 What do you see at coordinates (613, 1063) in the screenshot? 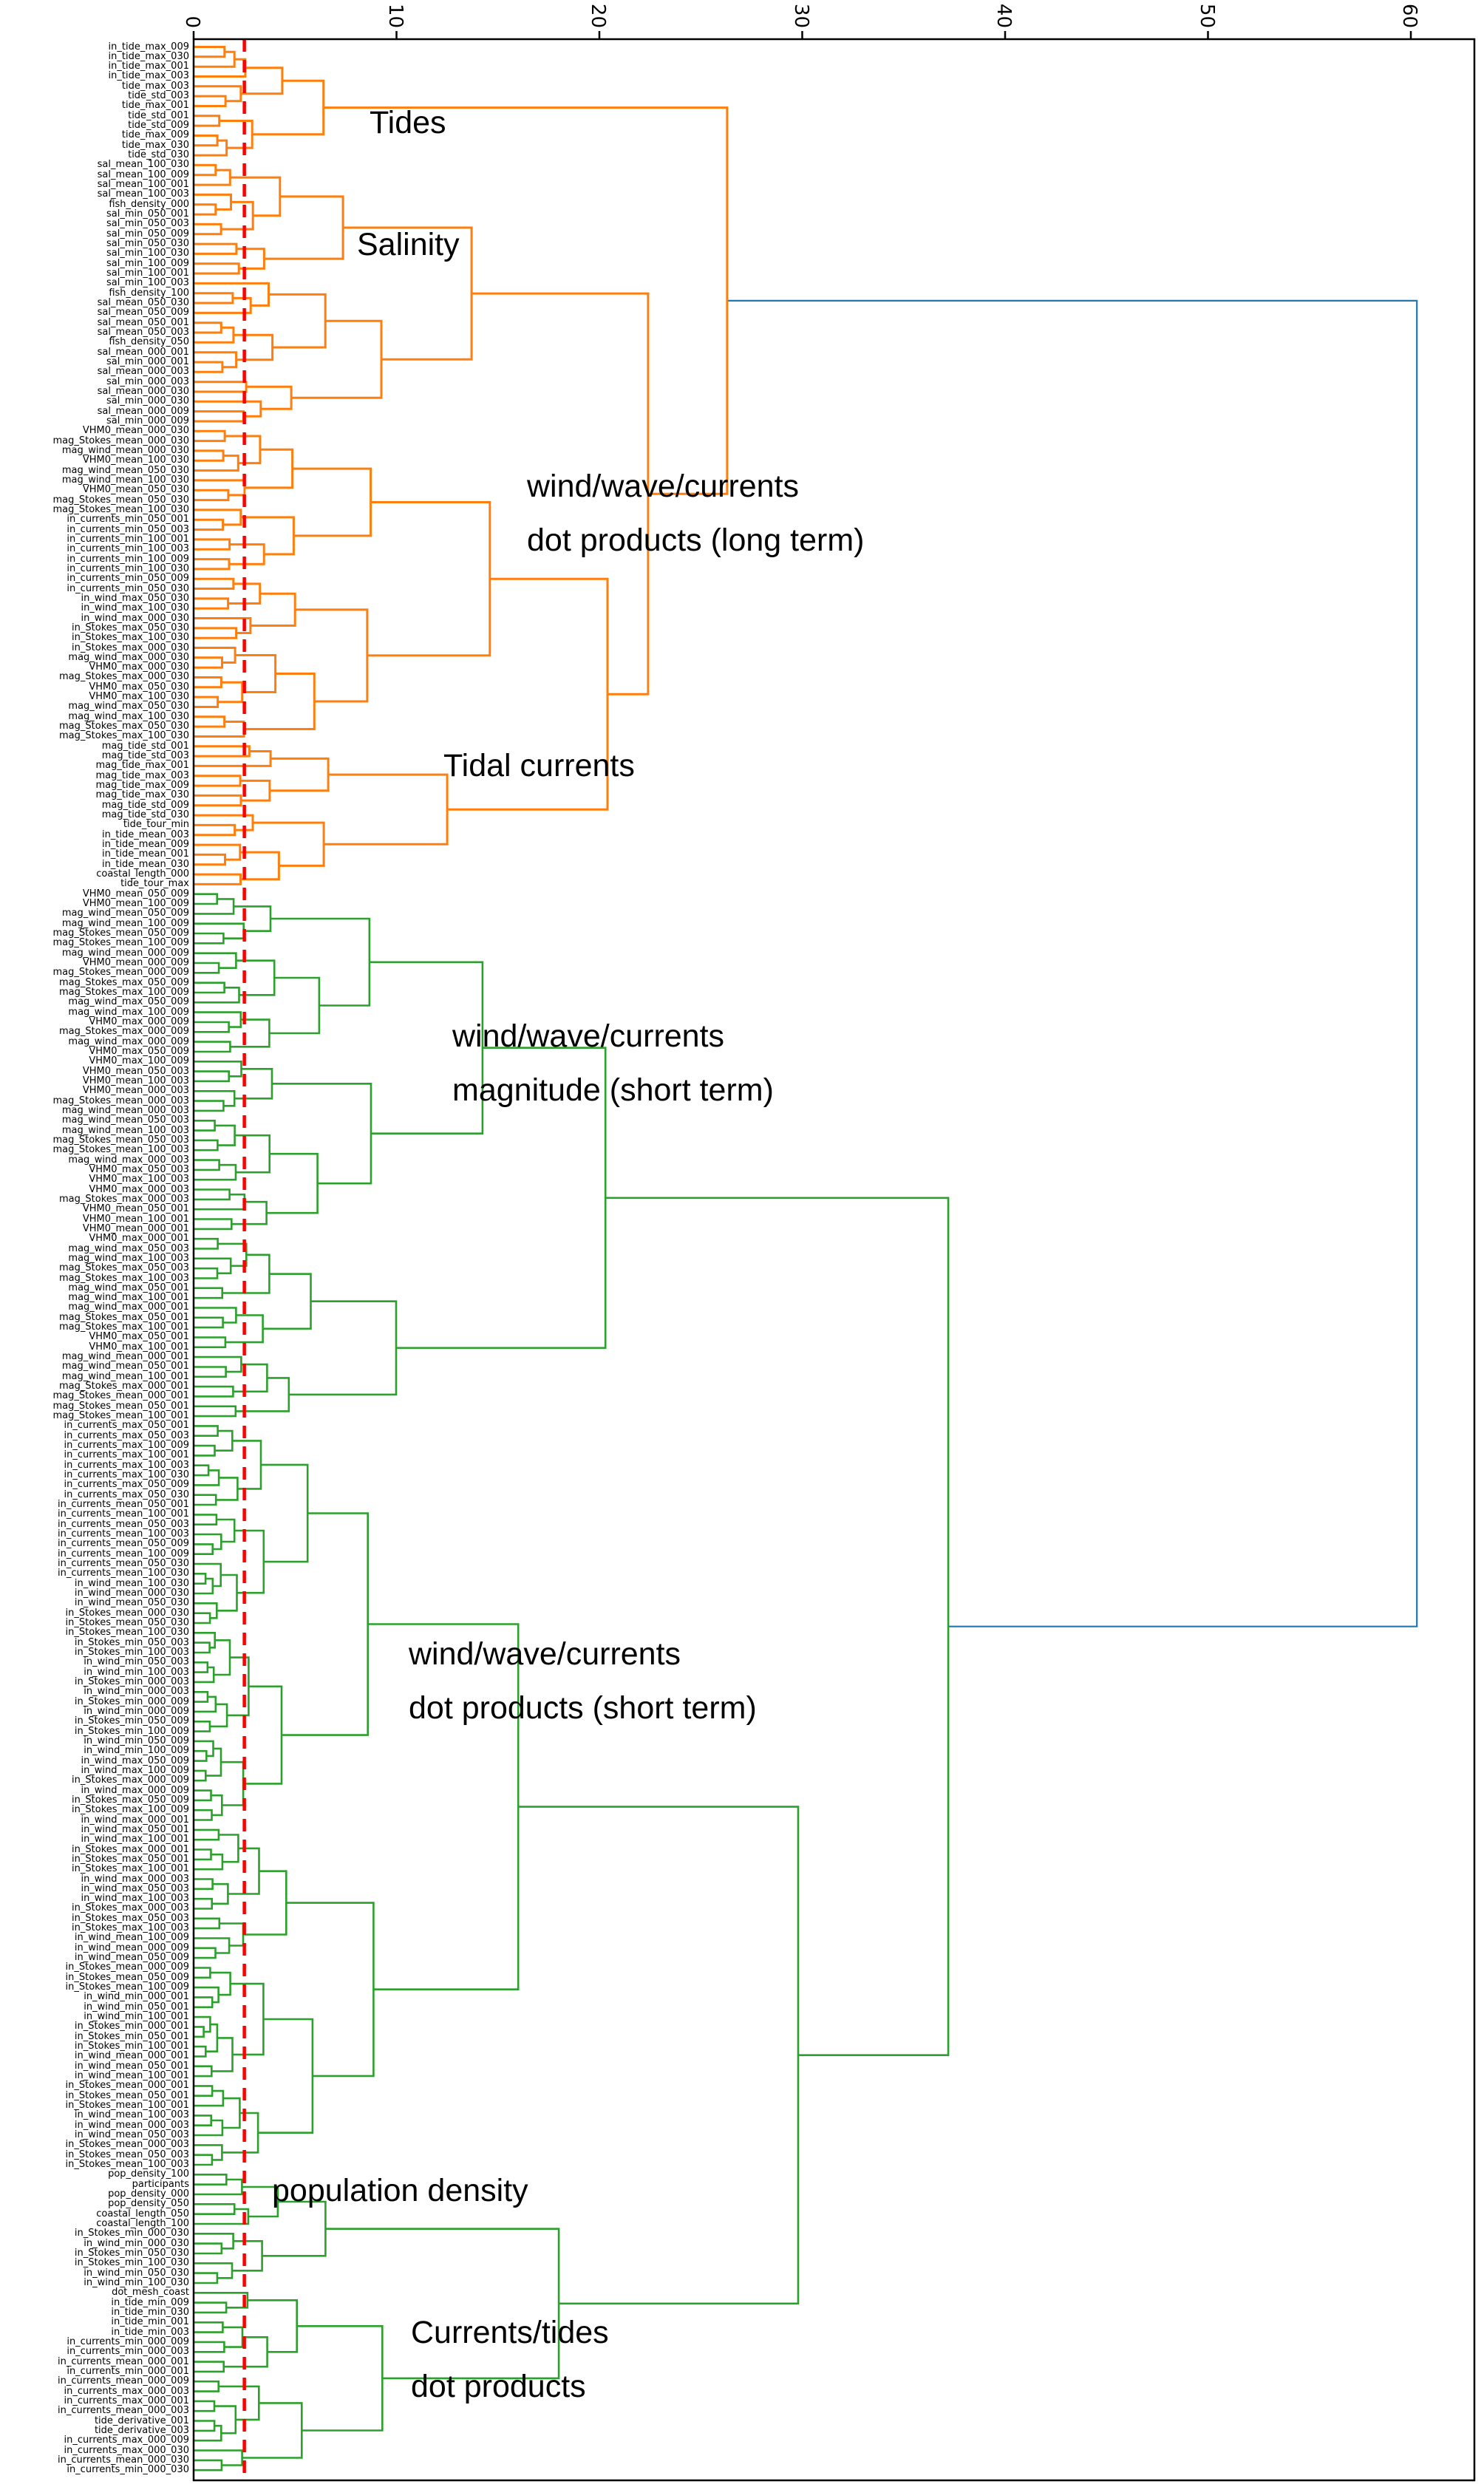
I see `cluster-annotation: wind/wave/currents magnitude (short term)` at bounding box center [613, 1063].